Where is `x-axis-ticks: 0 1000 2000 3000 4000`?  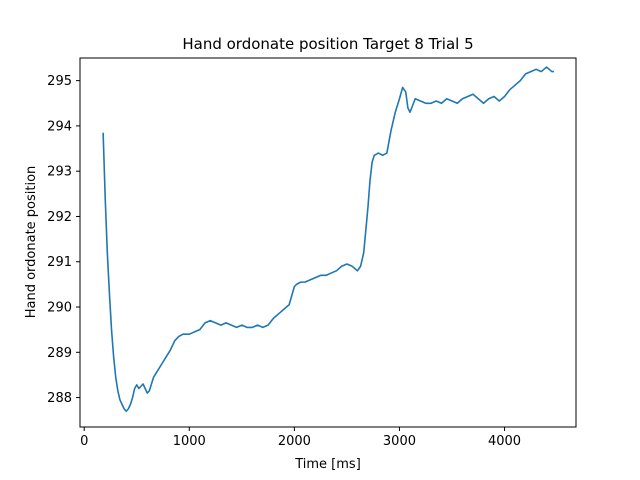 x-axis-ticks: 0 1000 2000 3000 4000 is located at coordinates (300, 438).